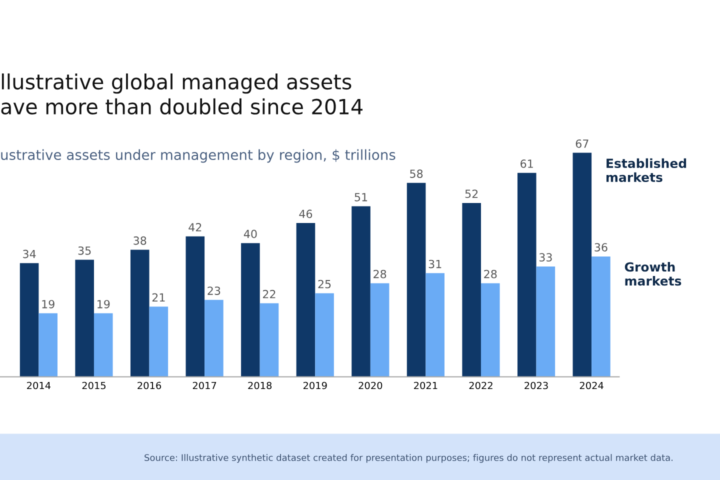 The image size is (720, 480). Describe the element at coordinates (94, 386) in the screenshot. I see `x-tick-label: 2015` at that location.